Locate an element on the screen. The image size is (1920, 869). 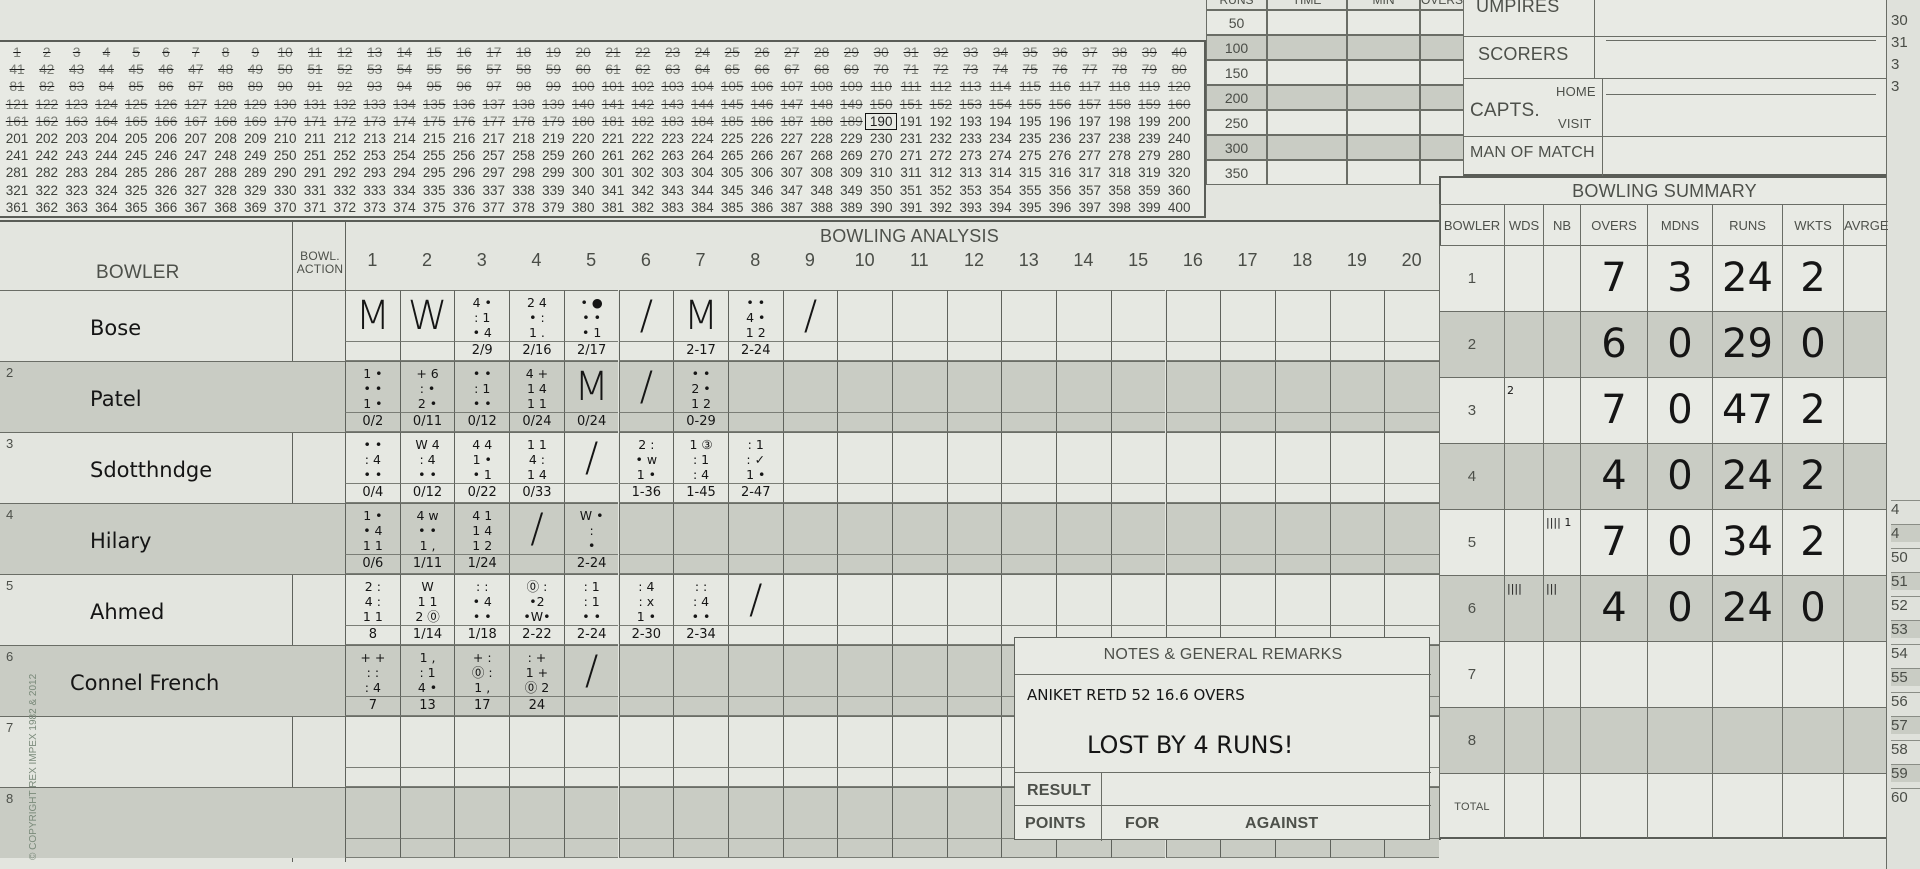
tally-number: 34 is located at coordinates (1000, 52).